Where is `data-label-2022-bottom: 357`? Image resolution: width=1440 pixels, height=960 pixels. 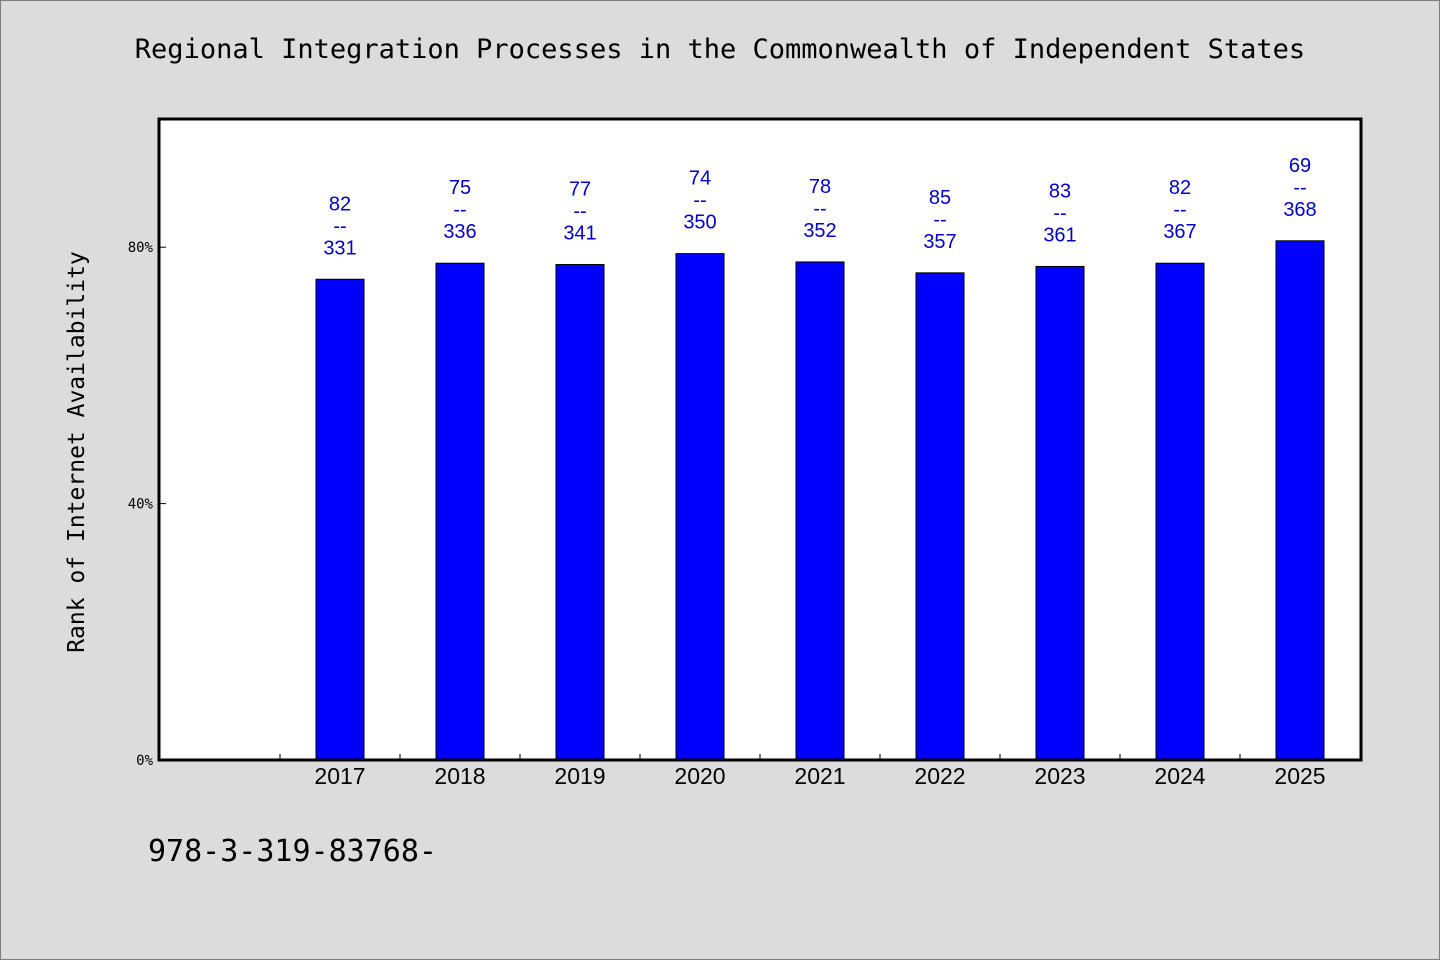 data-label-2022-bottom: 357 is located at coordinates (939, 242).